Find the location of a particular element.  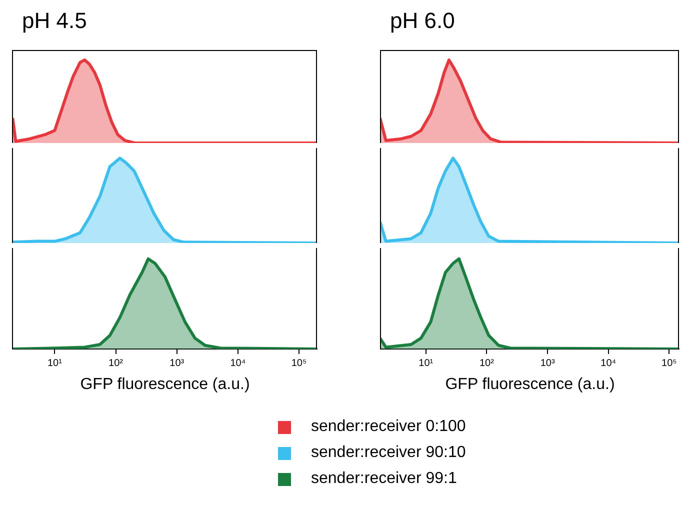

legend-label: sender:receiver 0:100 is located at coordinates (388, 427).